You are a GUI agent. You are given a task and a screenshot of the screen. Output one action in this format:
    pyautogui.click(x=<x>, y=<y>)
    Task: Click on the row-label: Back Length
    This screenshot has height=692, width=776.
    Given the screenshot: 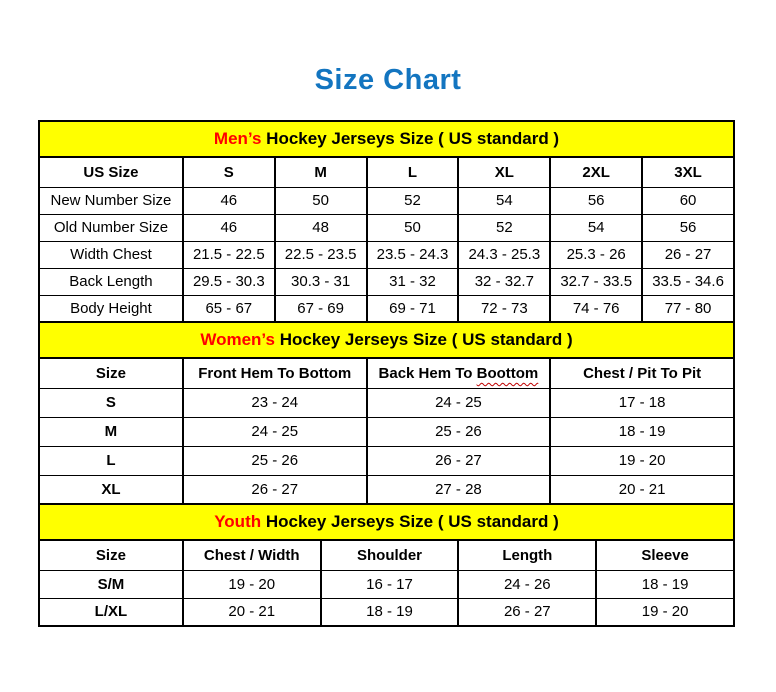 What is the action you would take?
    pyautogui.click(x=111, y=281)
    